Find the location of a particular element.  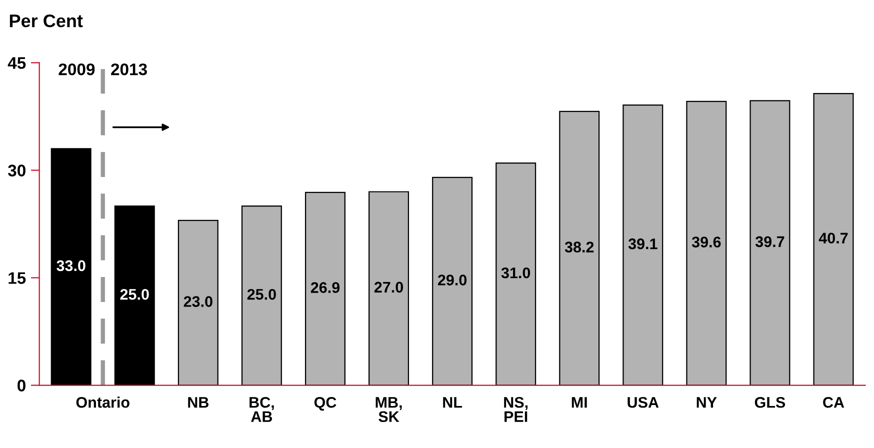

x-tick-label: NL is located at coordinates (452, 402).